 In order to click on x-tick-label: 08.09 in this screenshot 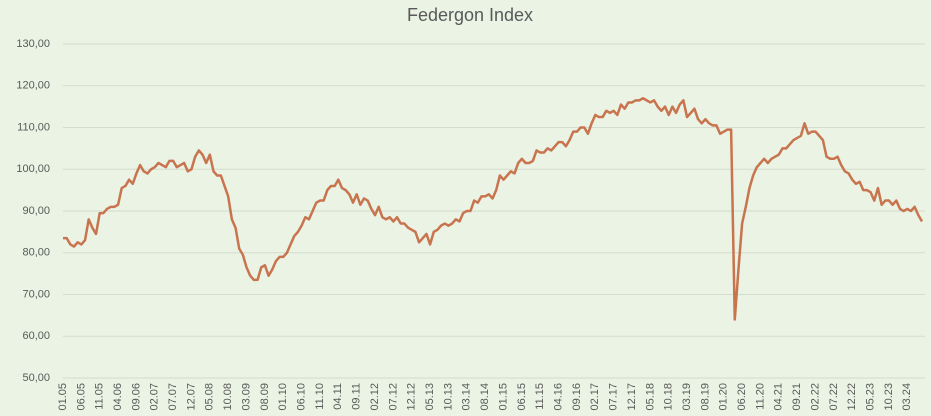, I will do `click(265, 397)`.